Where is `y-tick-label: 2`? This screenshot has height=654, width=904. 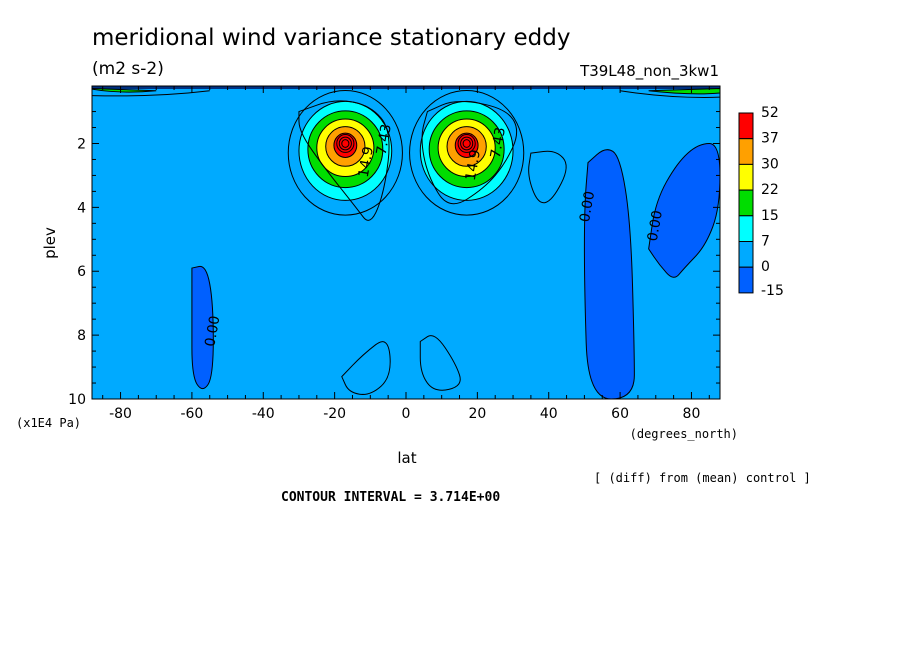 y-tick-label: 2 is located at coordinates (81, 144).